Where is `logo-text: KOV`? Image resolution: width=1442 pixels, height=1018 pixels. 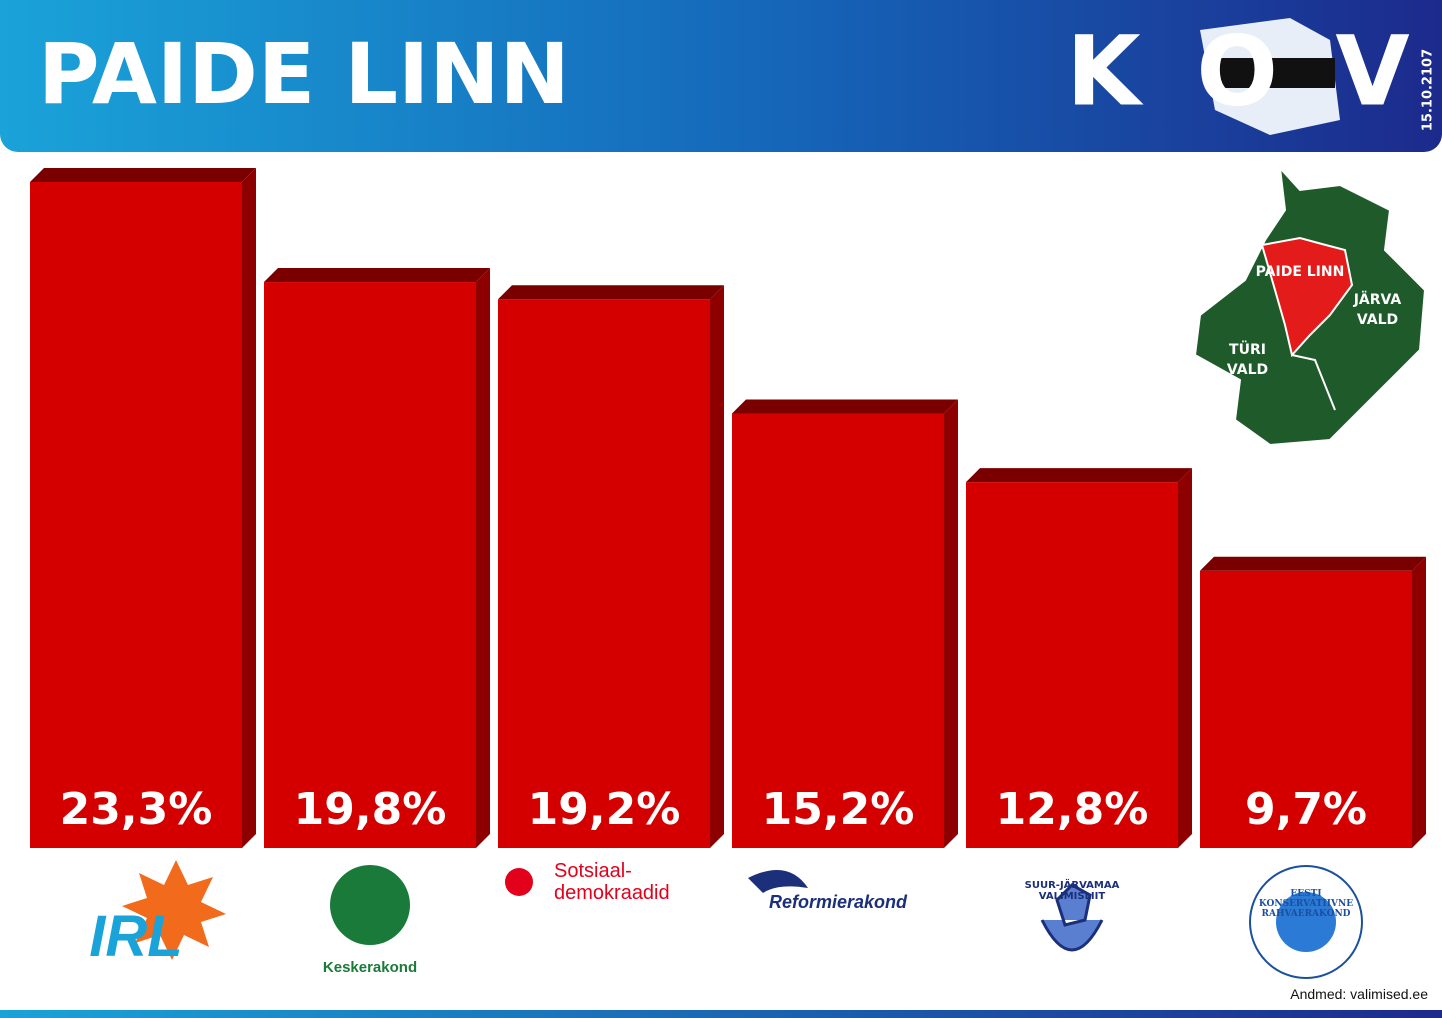 logo-text: KOV is located at coordinates (1254, 71).